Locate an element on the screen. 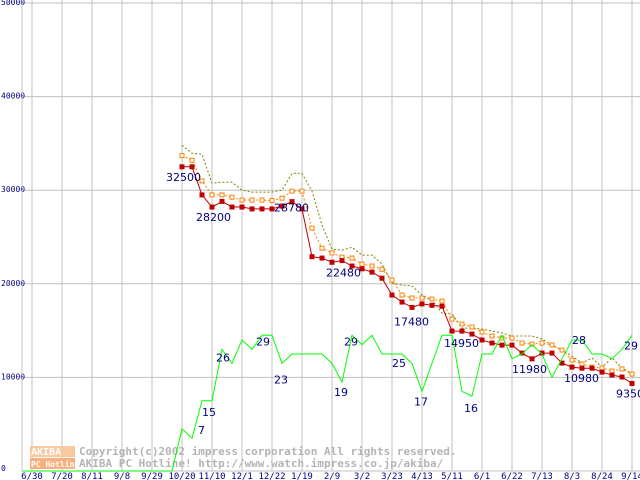 The height and width of the screenshot is (480, 640). x-tick-label: 7/20 is located at coordinates (62, 476).